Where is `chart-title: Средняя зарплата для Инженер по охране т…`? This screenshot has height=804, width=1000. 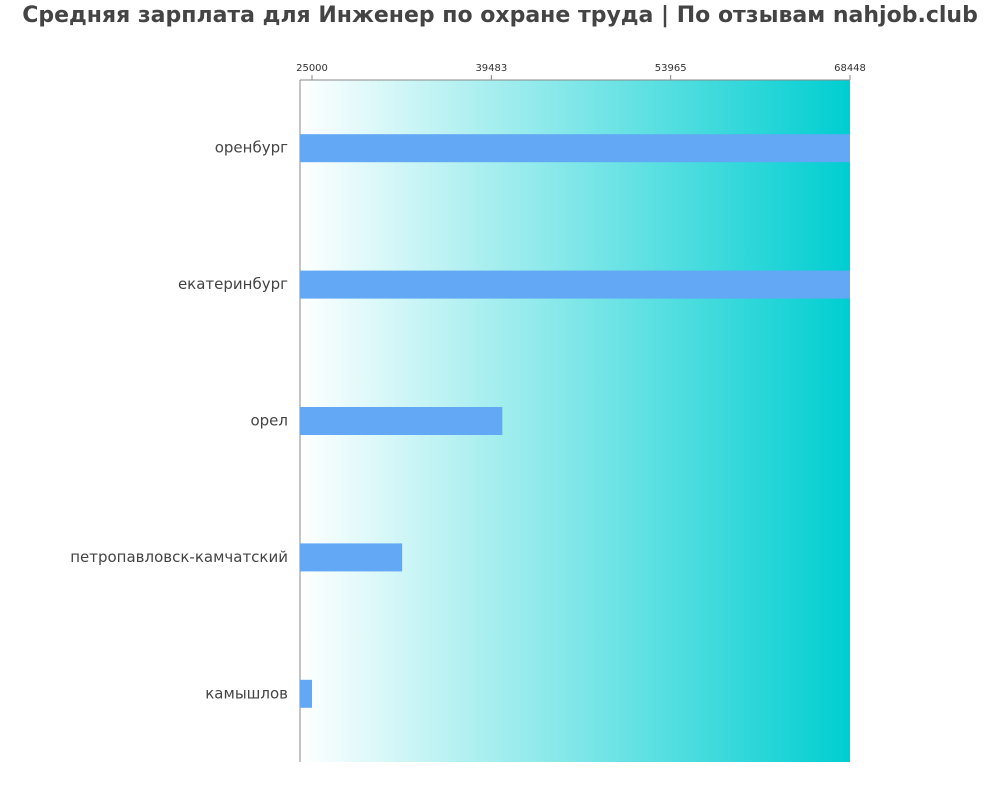
chart-title: Средняя зарплата для Инженер по охране т… is located at coordinates (500, 15).